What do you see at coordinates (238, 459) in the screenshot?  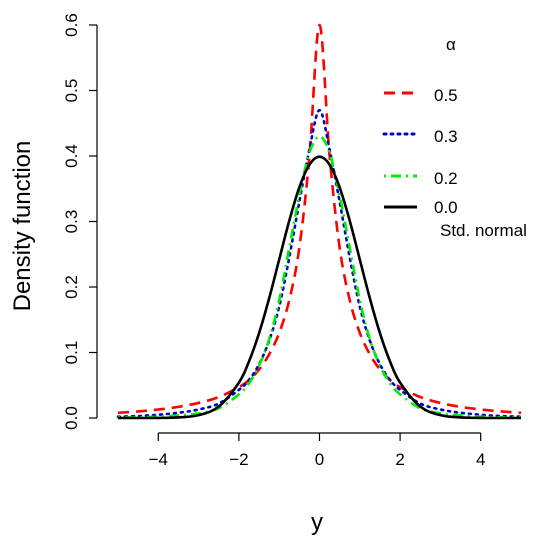 I see `x-tick-label: −2` at bounding box center [238, 459].